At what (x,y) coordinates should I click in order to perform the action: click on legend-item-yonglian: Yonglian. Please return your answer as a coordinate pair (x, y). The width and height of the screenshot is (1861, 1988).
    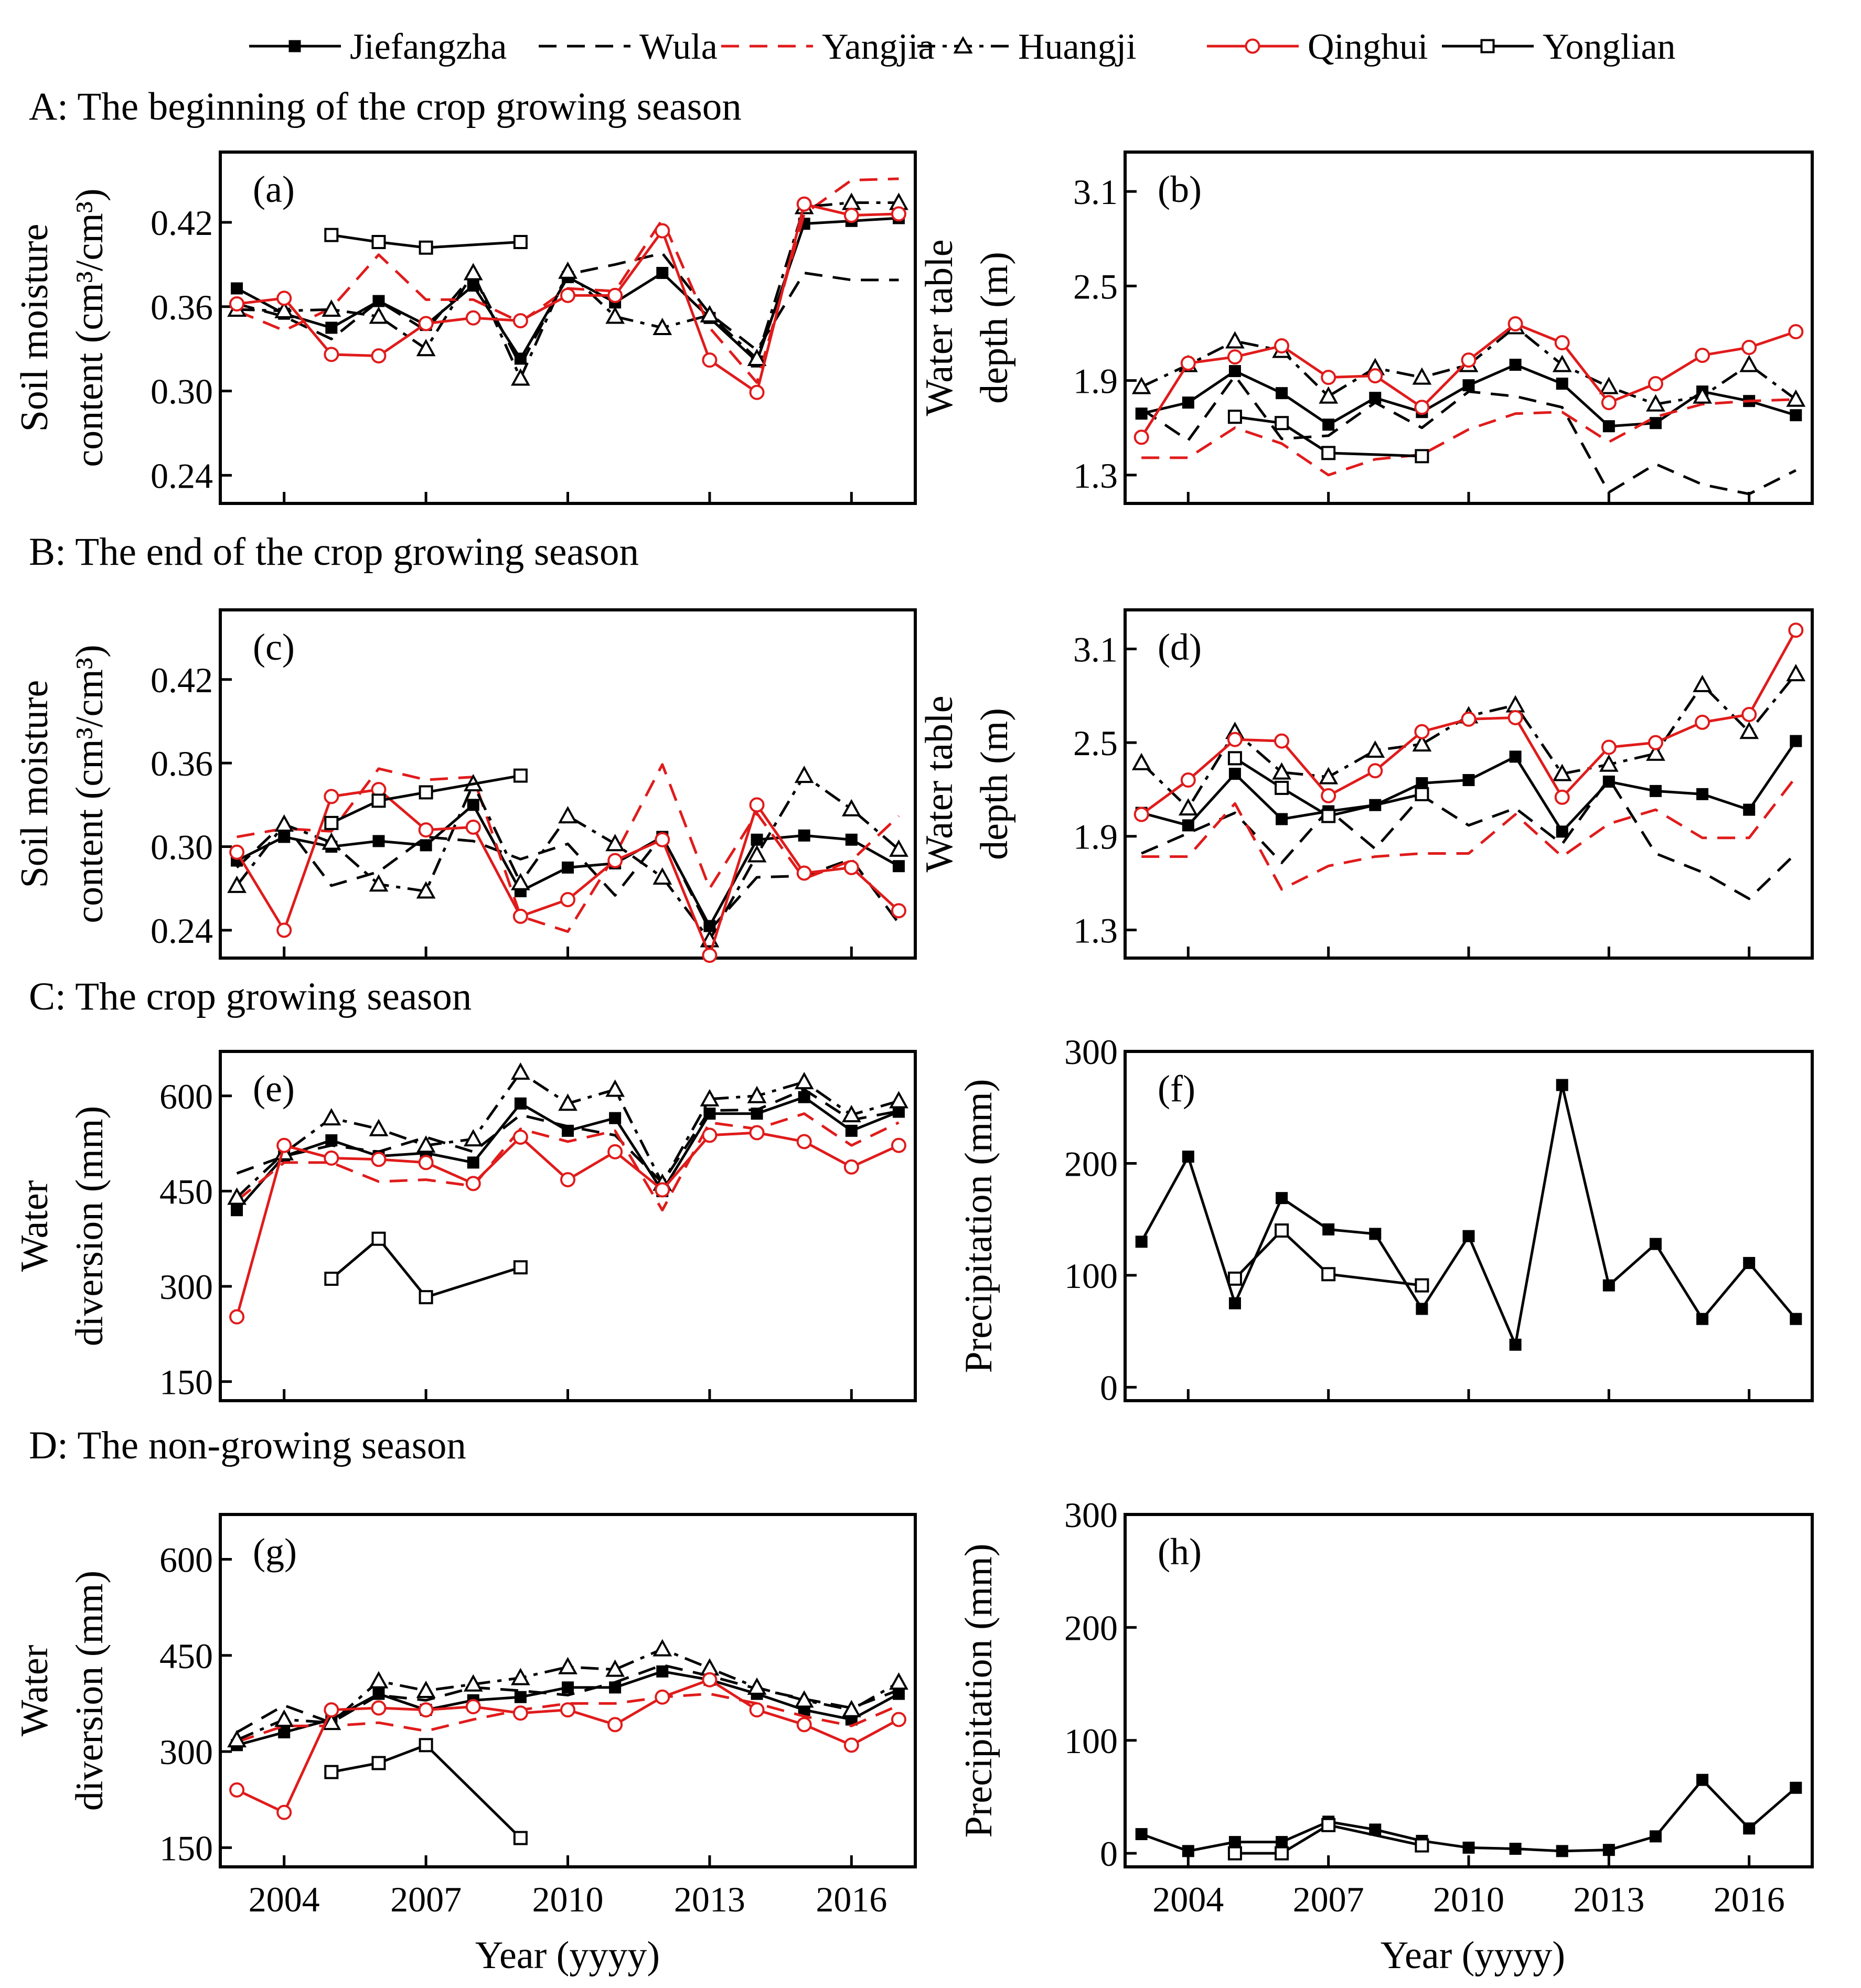
    Looking at the image, I should click on (1559, 47).